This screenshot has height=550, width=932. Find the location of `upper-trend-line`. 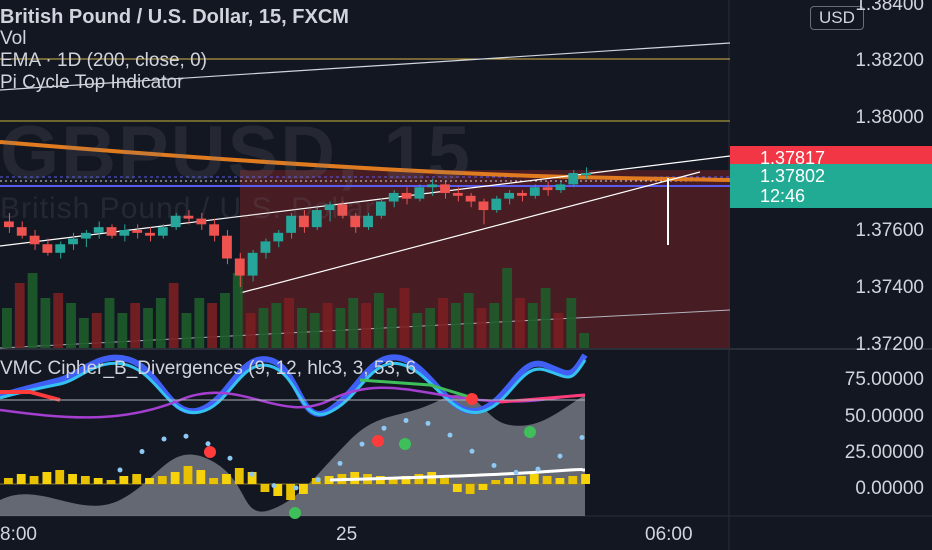

upper-trend-line is located at coordinates (365, 66).